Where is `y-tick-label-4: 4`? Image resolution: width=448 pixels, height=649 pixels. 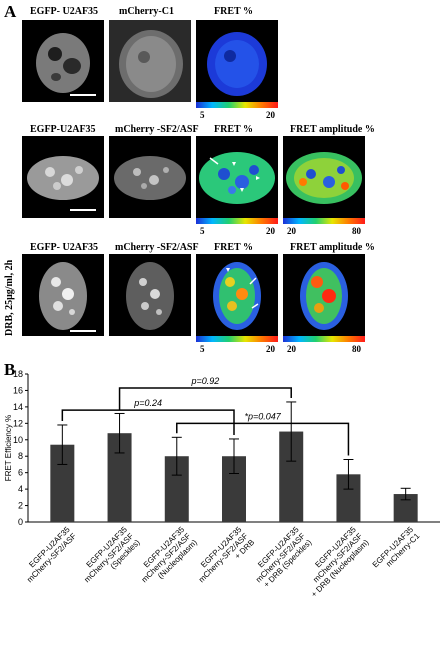 y-tick-label-4: 4 is located at coordinates (20, 489).